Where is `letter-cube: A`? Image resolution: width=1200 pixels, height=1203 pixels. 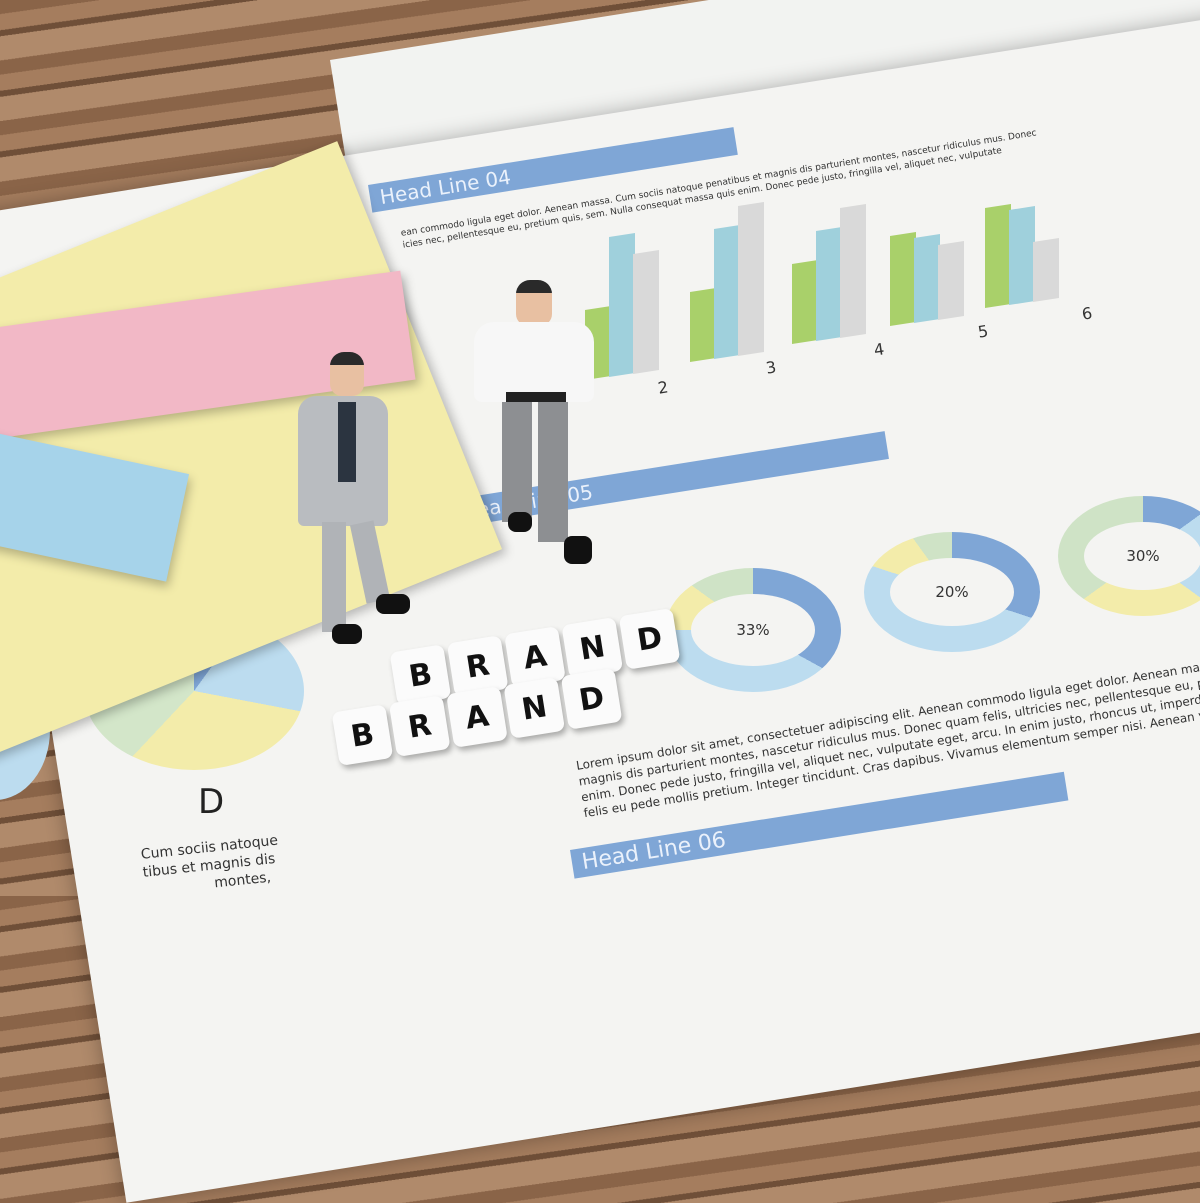
letter-cube: A is located at coordinates (477, 717).